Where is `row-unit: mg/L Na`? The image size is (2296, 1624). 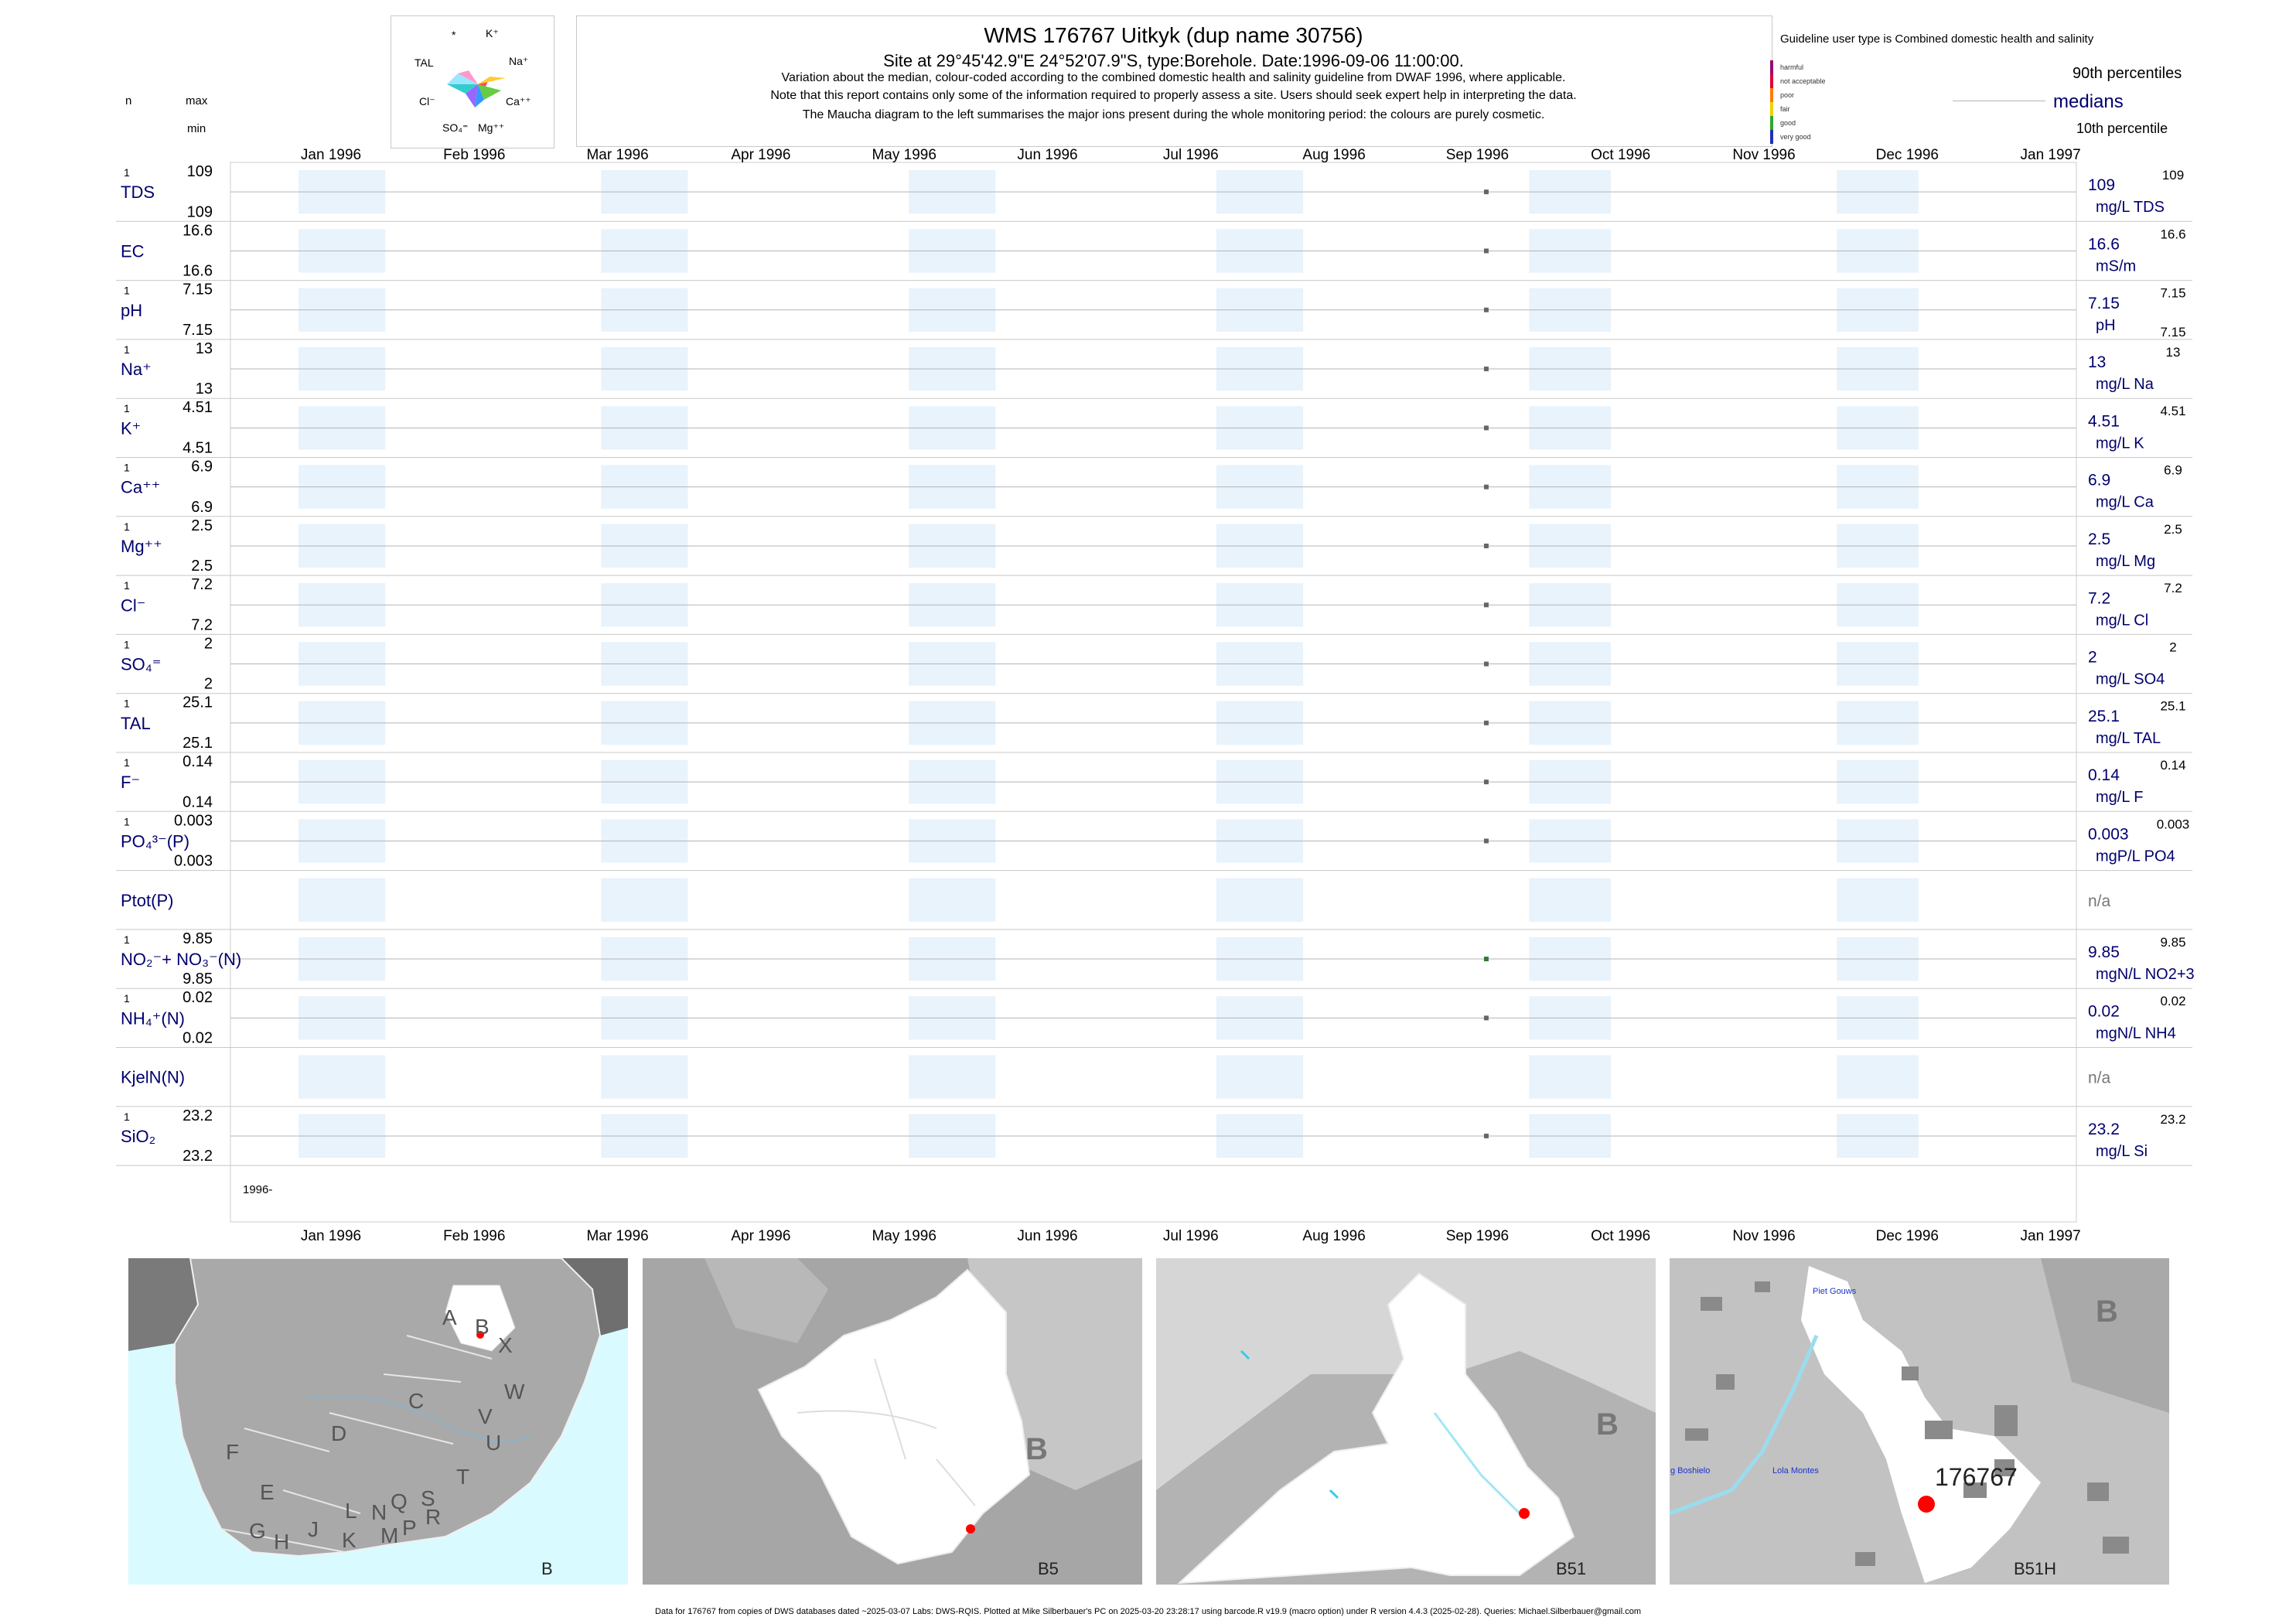
row-unit: mg/L Na is located at coordinates (2125, 384).